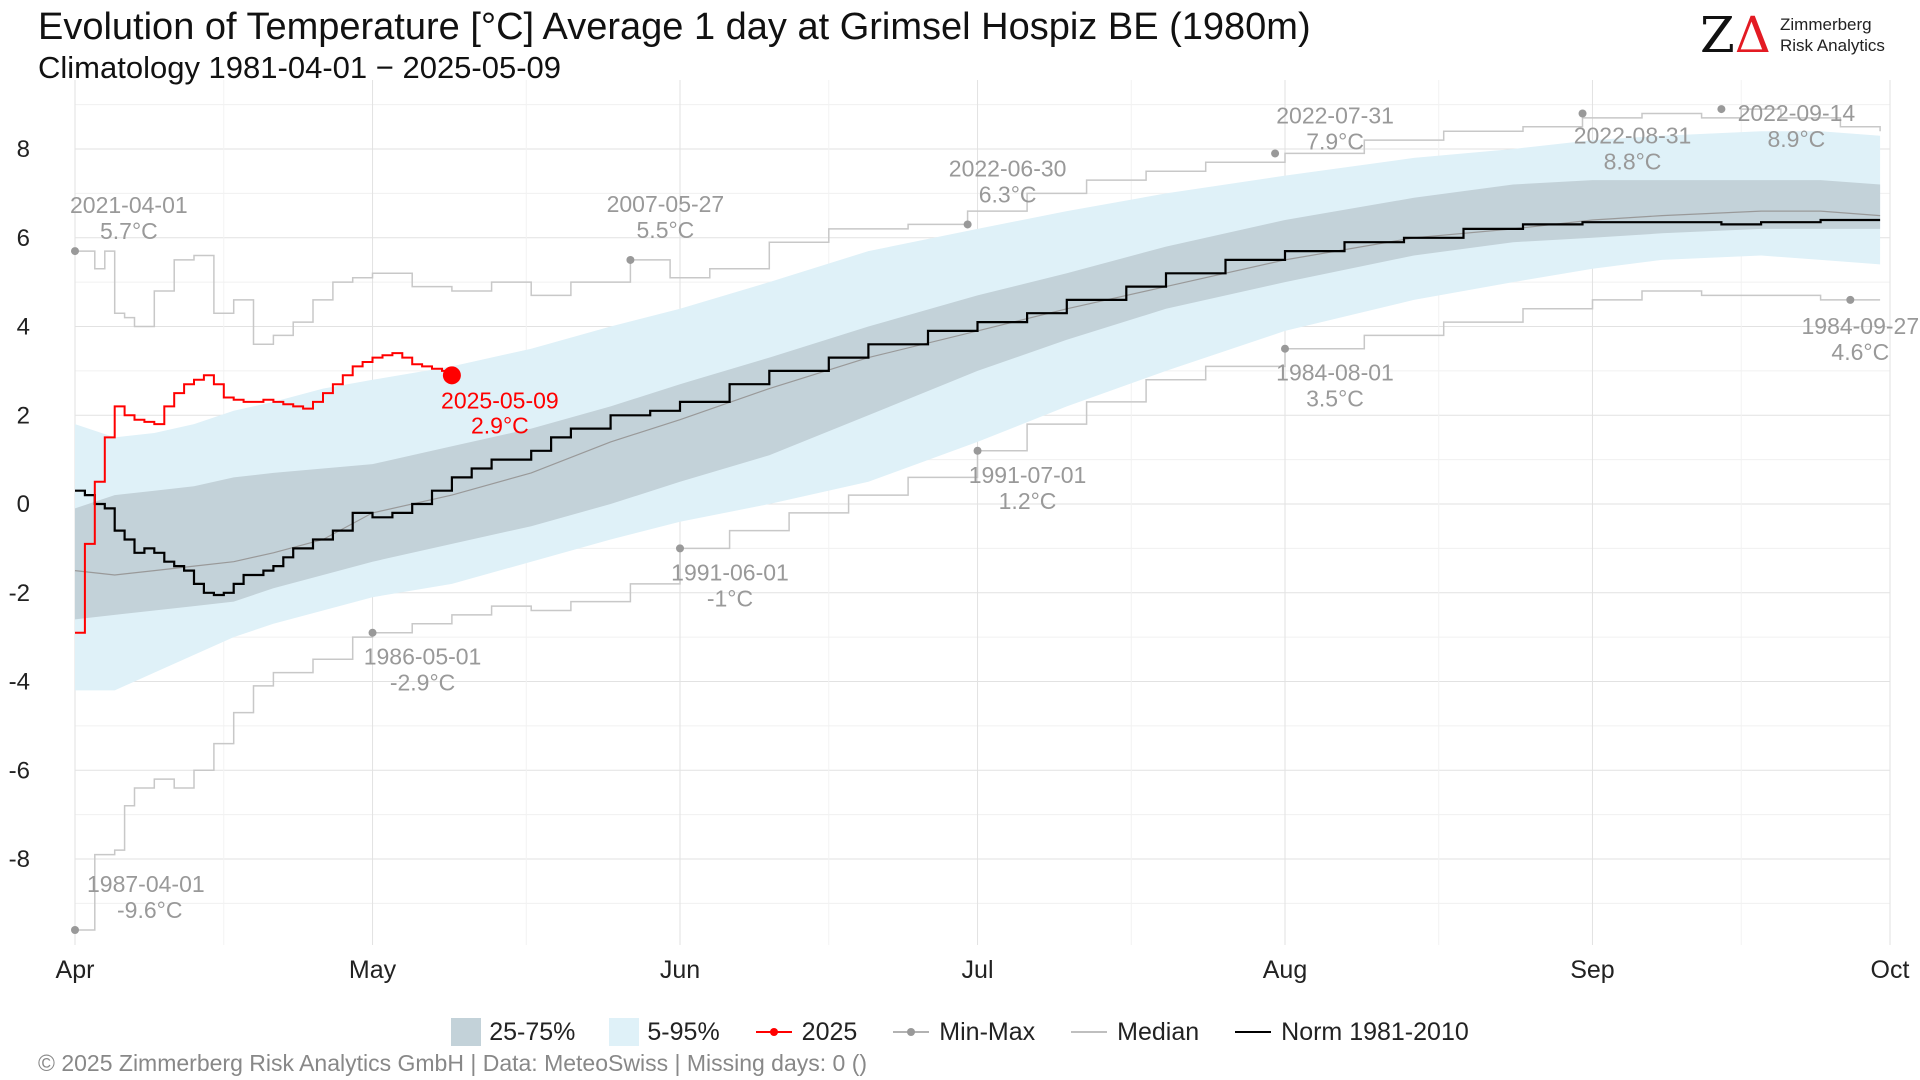  I want to click on record-value-label: 1.2°C, so click(1028, 501).